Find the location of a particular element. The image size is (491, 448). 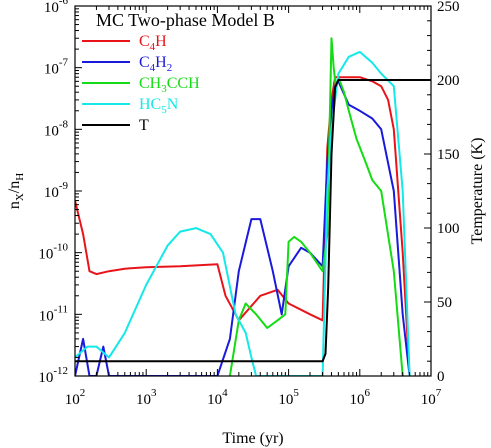

y-tick-label-exp: -9 is located at coordinates (64, 186).